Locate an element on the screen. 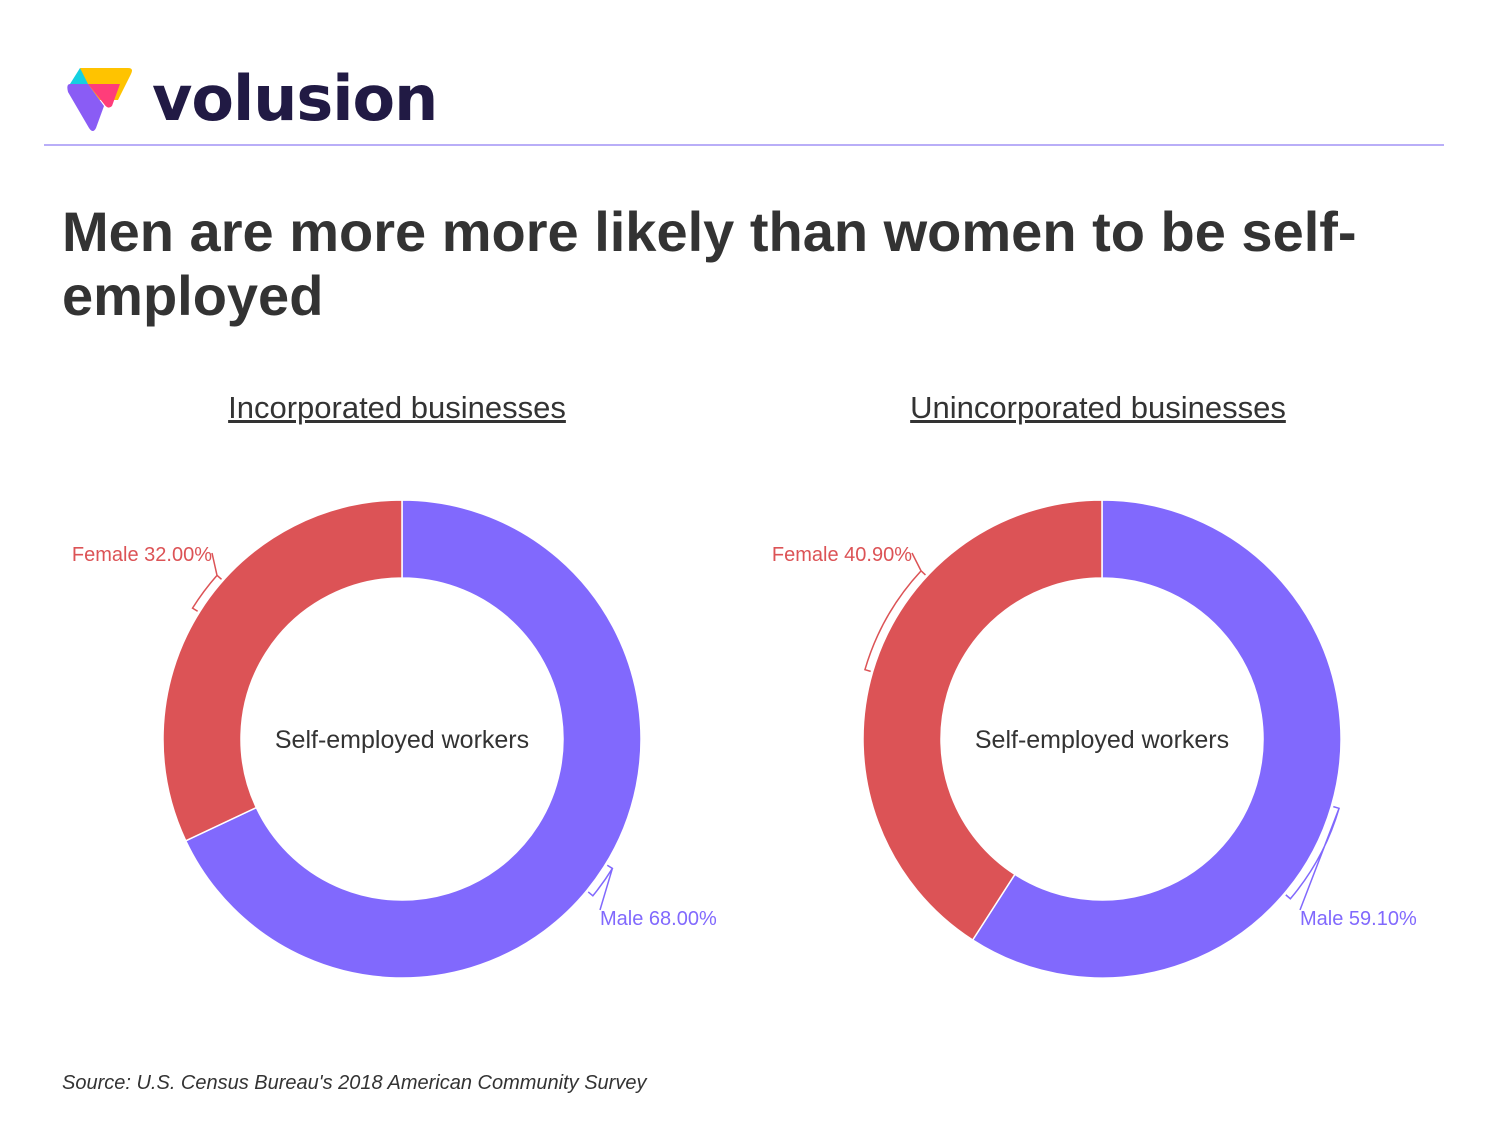 The height and width of the screenshot is (1138, 1500). chart-title-unincorporated: Unincorporated businesses is located at coordinates (1098, 407).